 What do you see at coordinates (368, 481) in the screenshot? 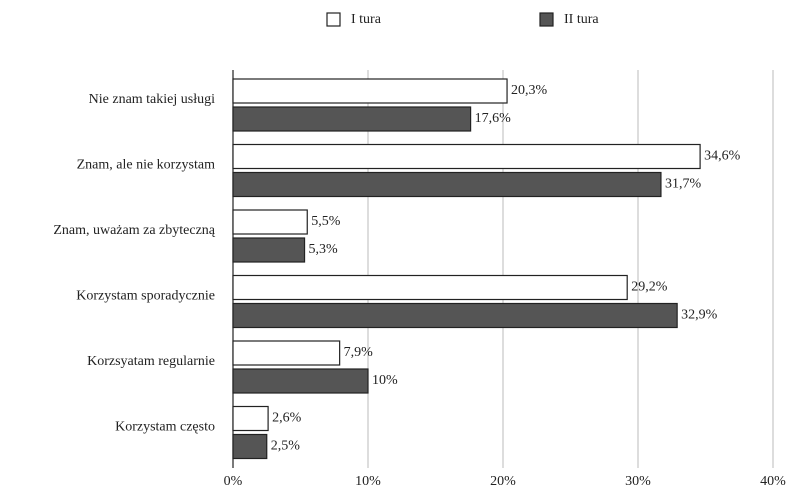
I see `x-tick-label: 10%` at bounding box center [368, 481].